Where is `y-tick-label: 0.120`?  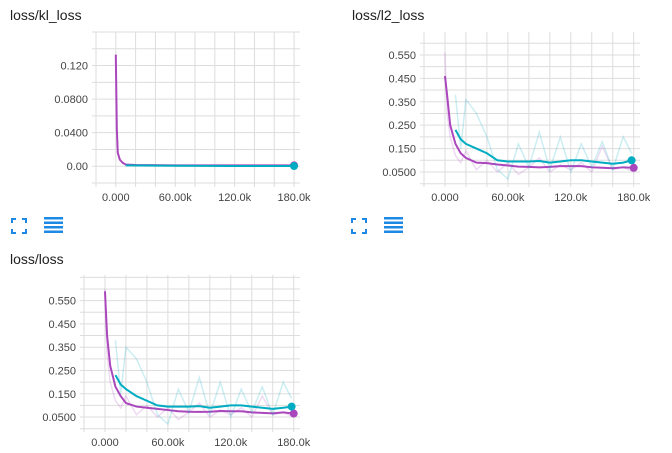 y-tick-label: 0.120 is located at coordinates (74, 67).